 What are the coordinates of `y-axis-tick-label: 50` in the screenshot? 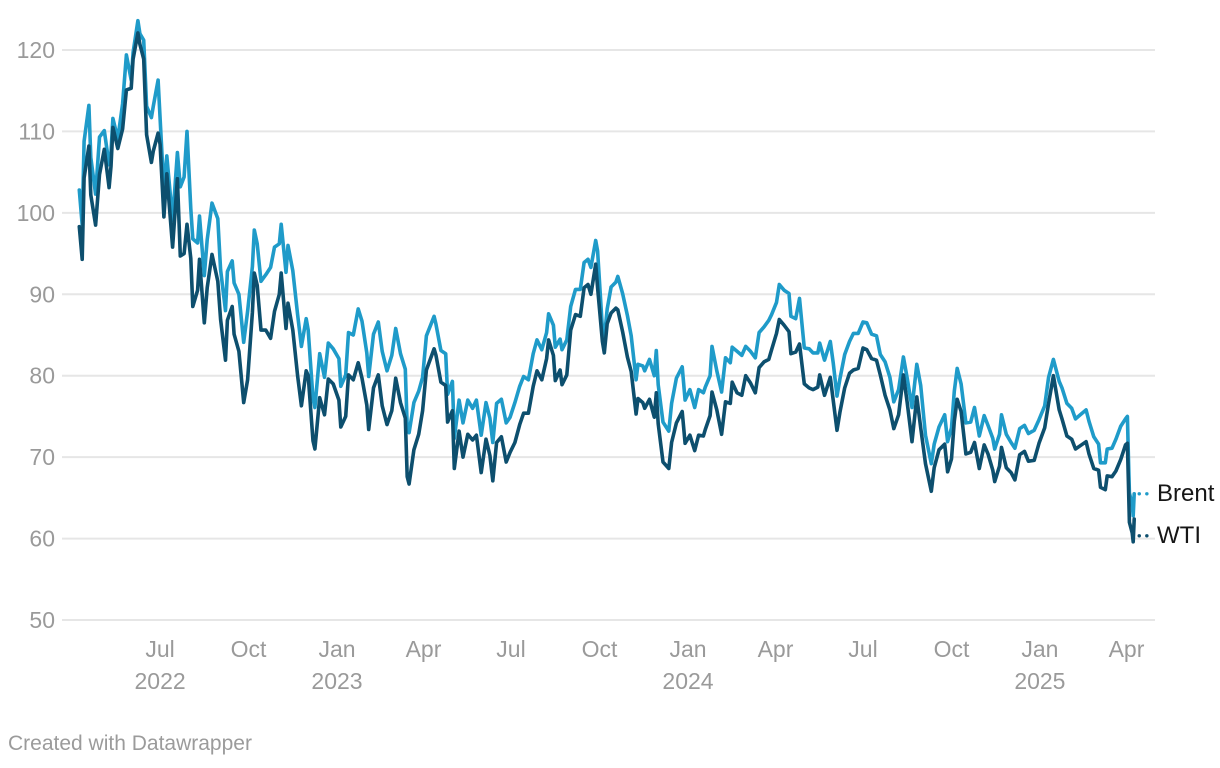 It's located at (42, 620).